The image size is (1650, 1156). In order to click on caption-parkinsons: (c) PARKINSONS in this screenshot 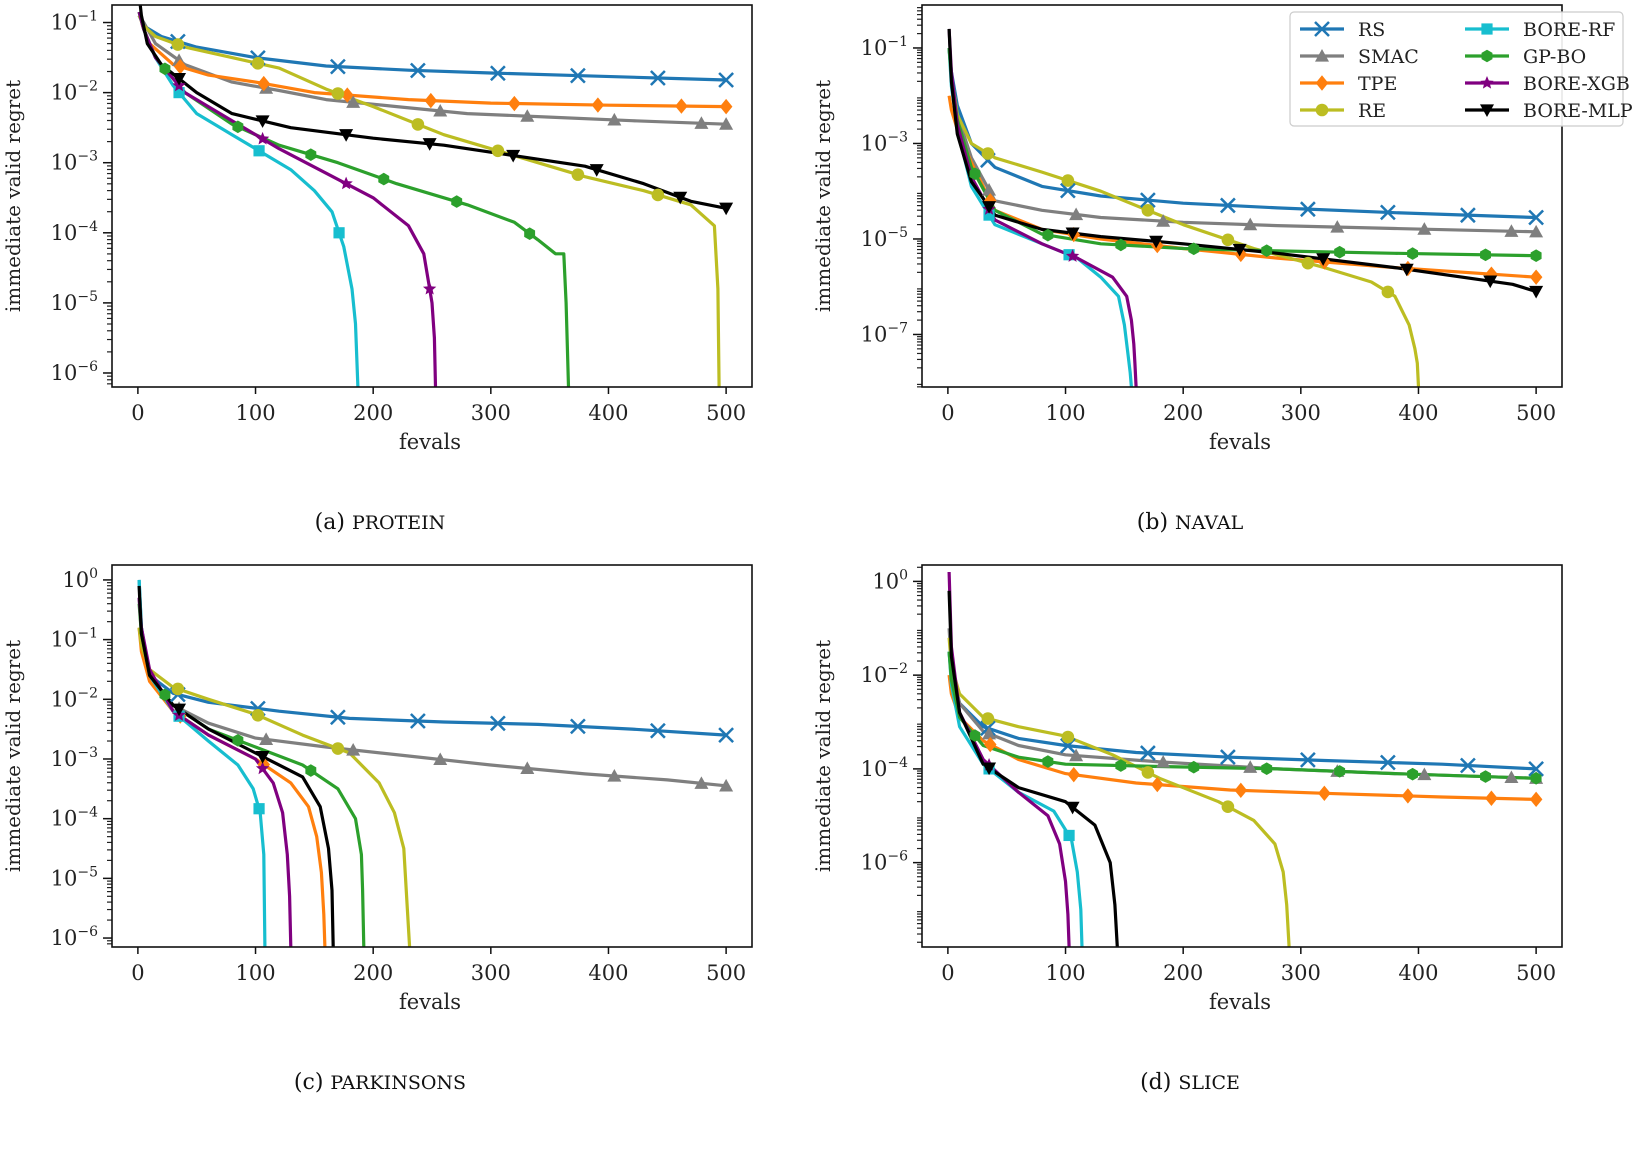, I will do `click(380, 1082)`.